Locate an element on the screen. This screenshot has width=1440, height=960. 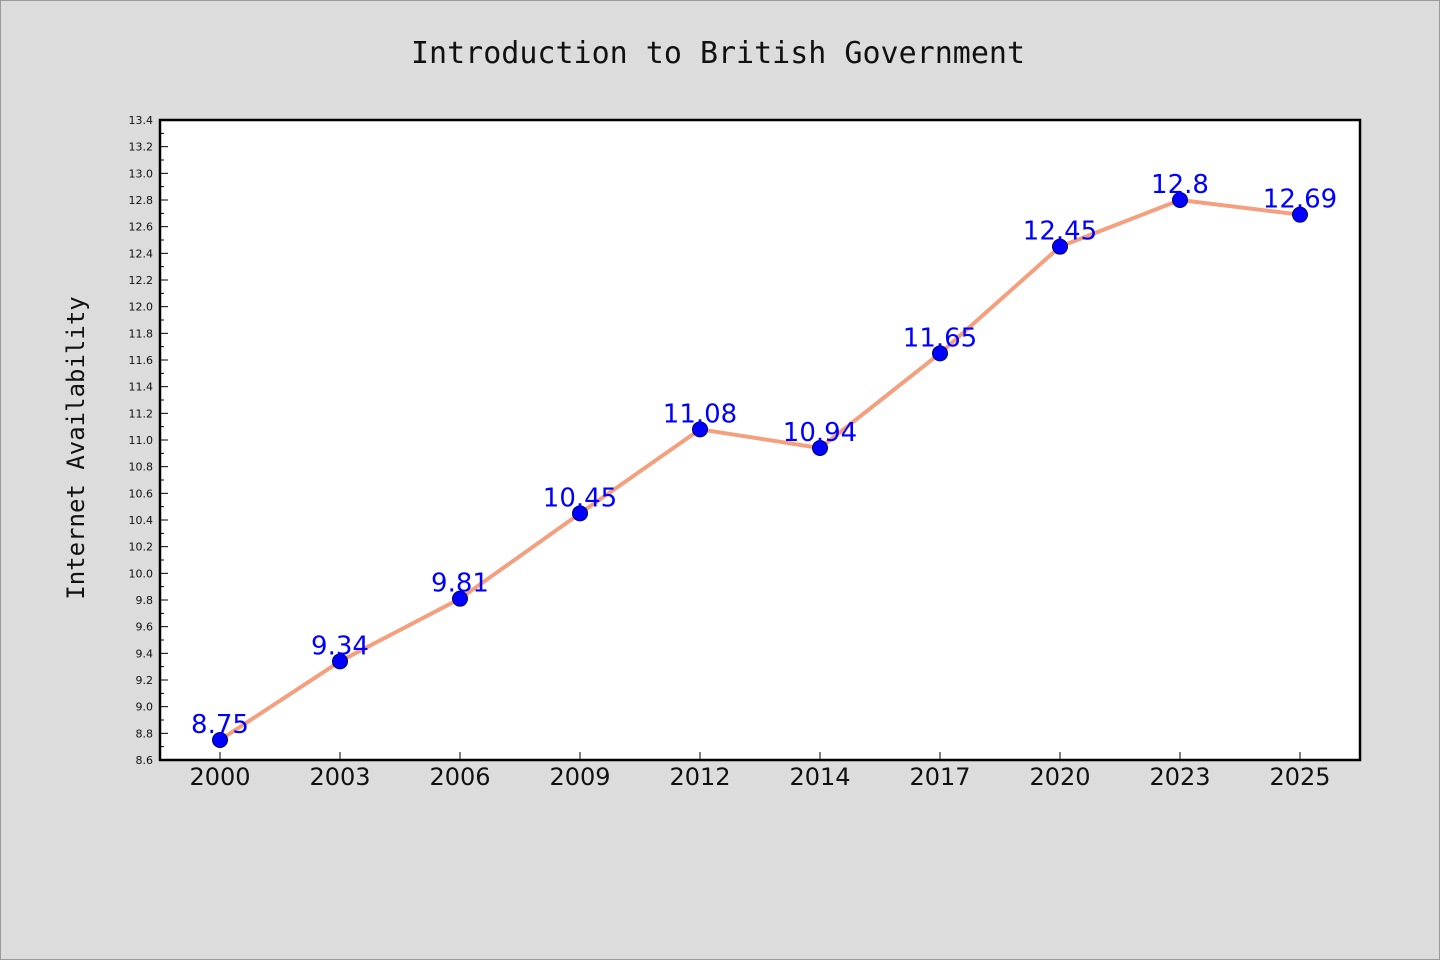
y-tick-label: 12.8 is located at coordinates (141, 200).